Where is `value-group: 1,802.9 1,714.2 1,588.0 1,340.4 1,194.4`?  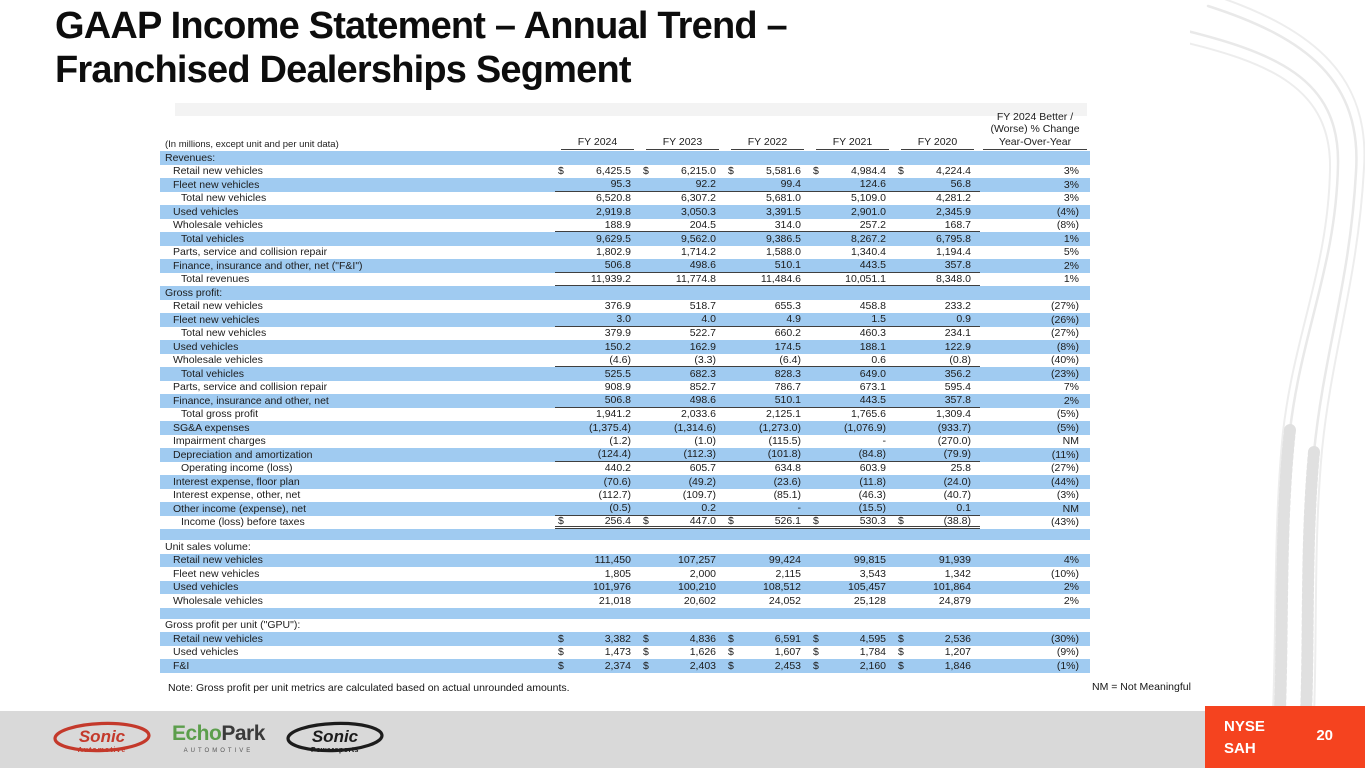 value-group: 1,802.9 1,714.2 1,588.0 1,340.4 1,194.4 is located at coordinates (767, 253).